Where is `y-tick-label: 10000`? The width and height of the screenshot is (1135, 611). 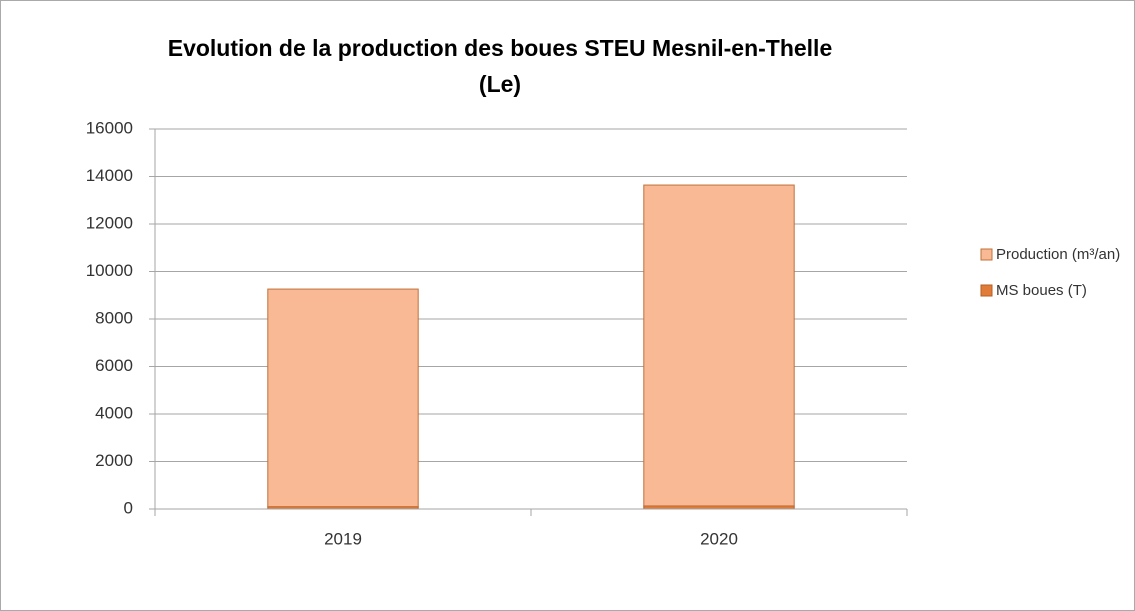 y-tick-label: 10000 is located at coordinates (109, 270).